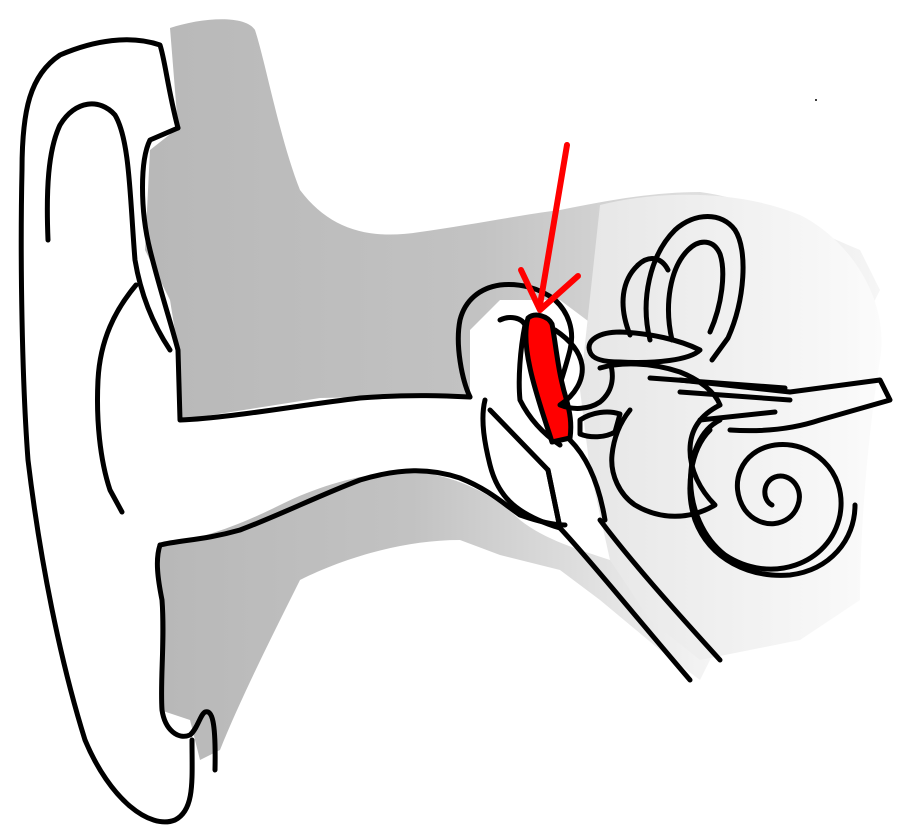 The image size is (912, 840). I want to click on incus-outline, so click(583, 369).